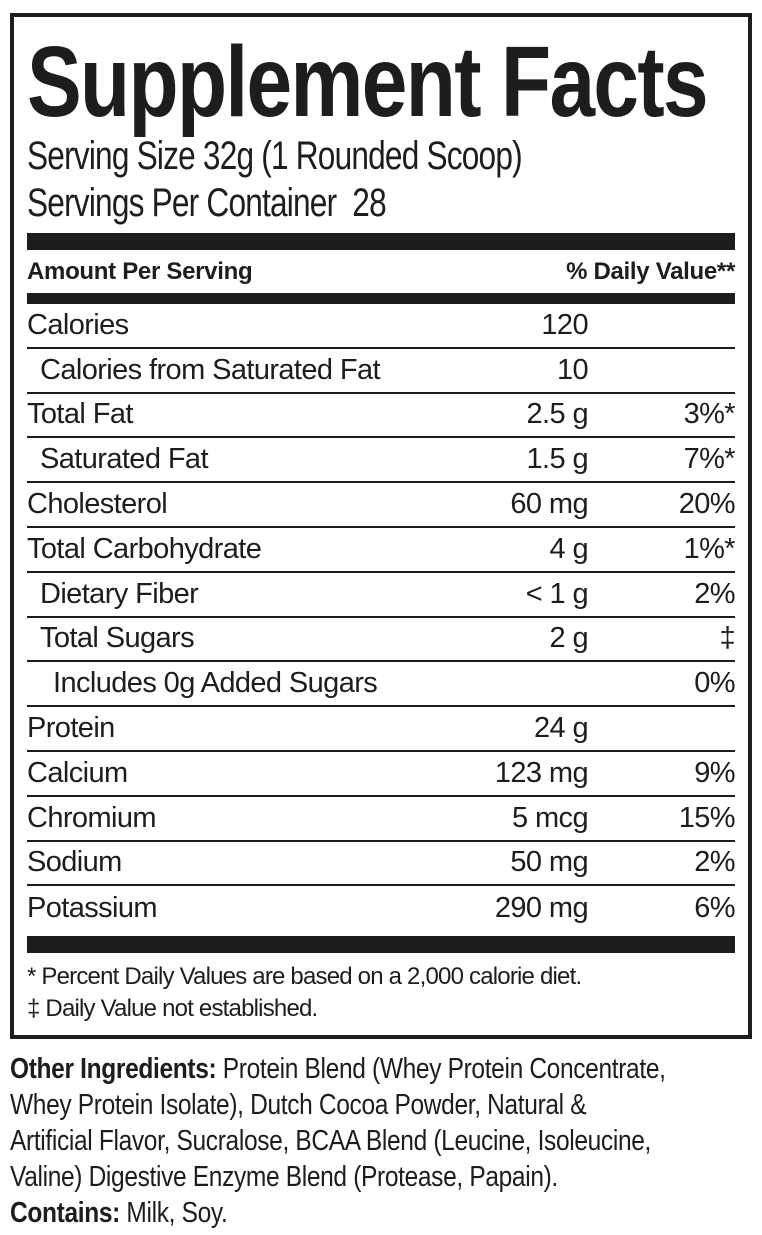 Image resolution: width=762 pixels, height=1235 pixels. What do you see at coordinates (381, 271) in the screenshot?
I see `table-header-row: Amount Per Serving % Daily Value**` at bounding box center [381, 271].